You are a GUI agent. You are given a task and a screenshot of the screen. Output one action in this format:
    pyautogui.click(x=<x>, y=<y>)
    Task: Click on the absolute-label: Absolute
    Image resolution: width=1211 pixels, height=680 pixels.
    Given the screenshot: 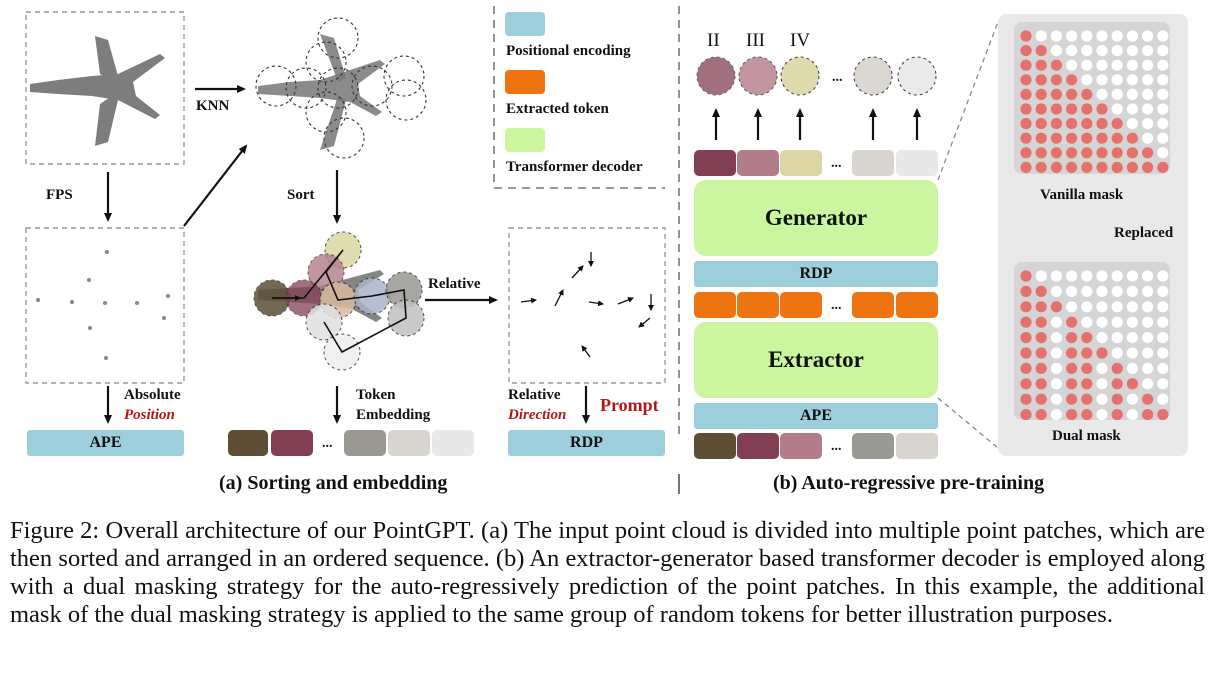 What is the action you would take?
    pyautogui.click(x=152, y=395)
    